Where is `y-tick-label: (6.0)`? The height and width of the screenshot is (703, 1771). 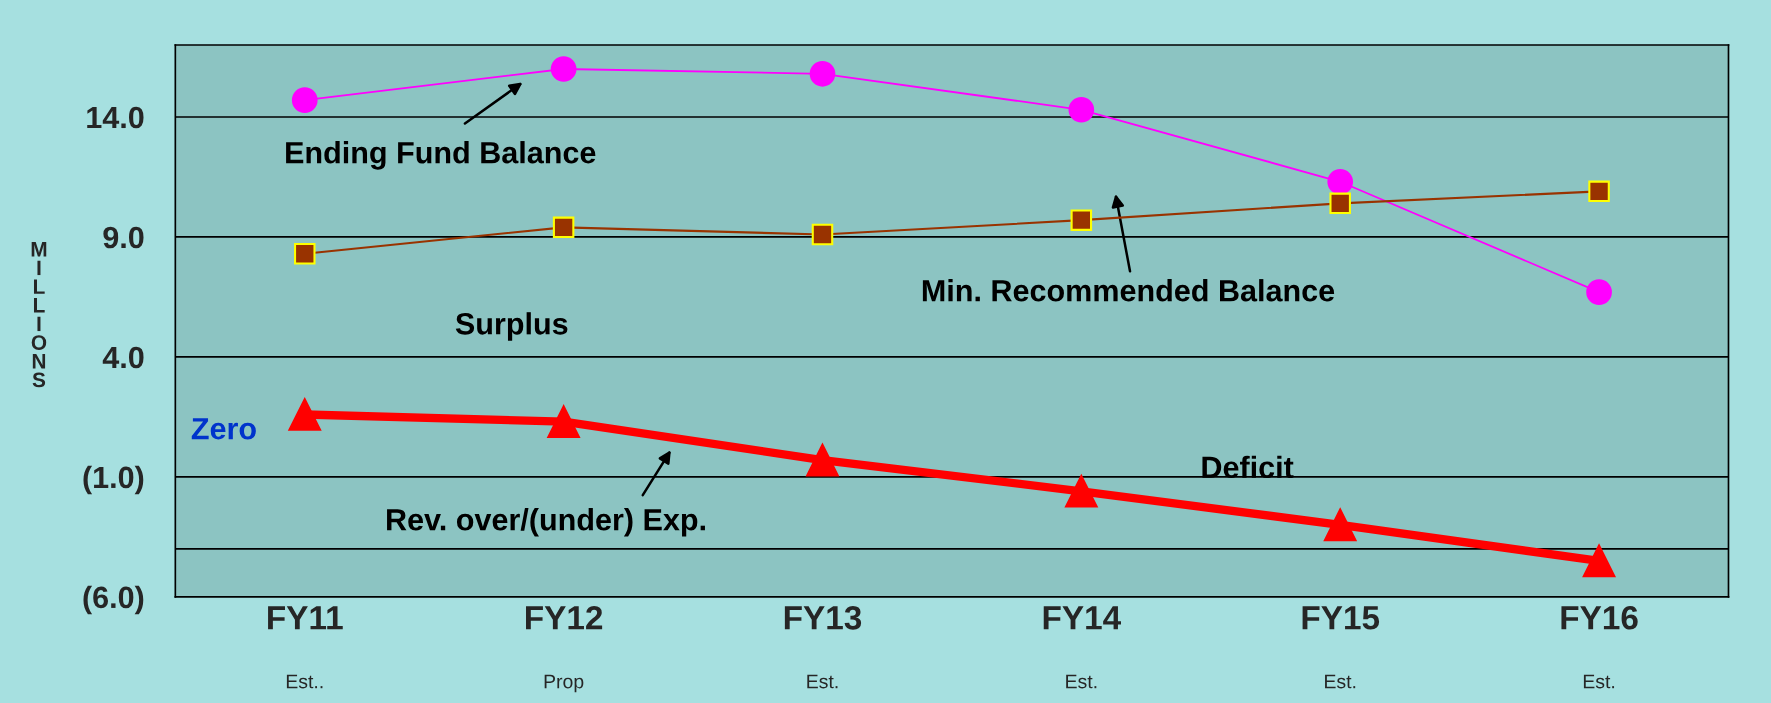 y-tick-label: (6.0) is located at coordinates (113, 600).